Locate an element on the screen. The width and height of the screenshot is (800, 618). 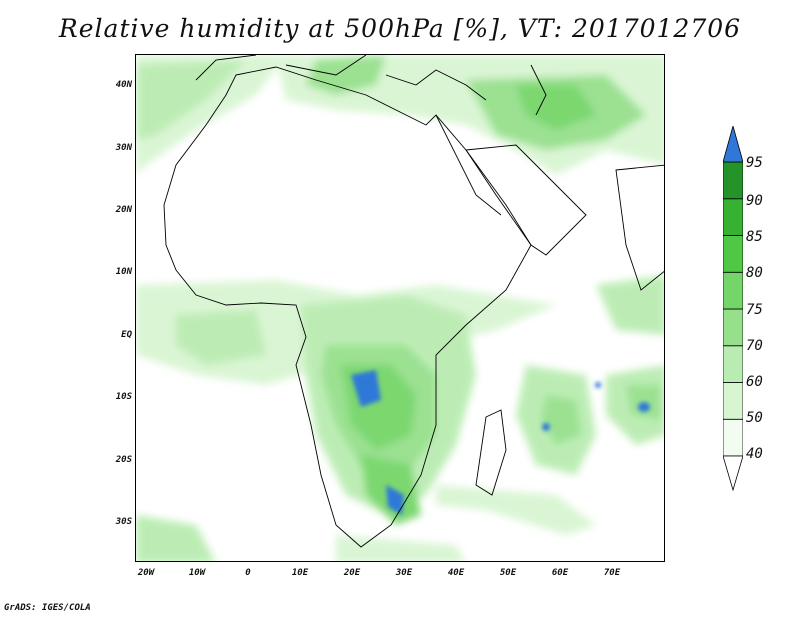
lat-label-10n: 10N is located at coordinates (123, 272).